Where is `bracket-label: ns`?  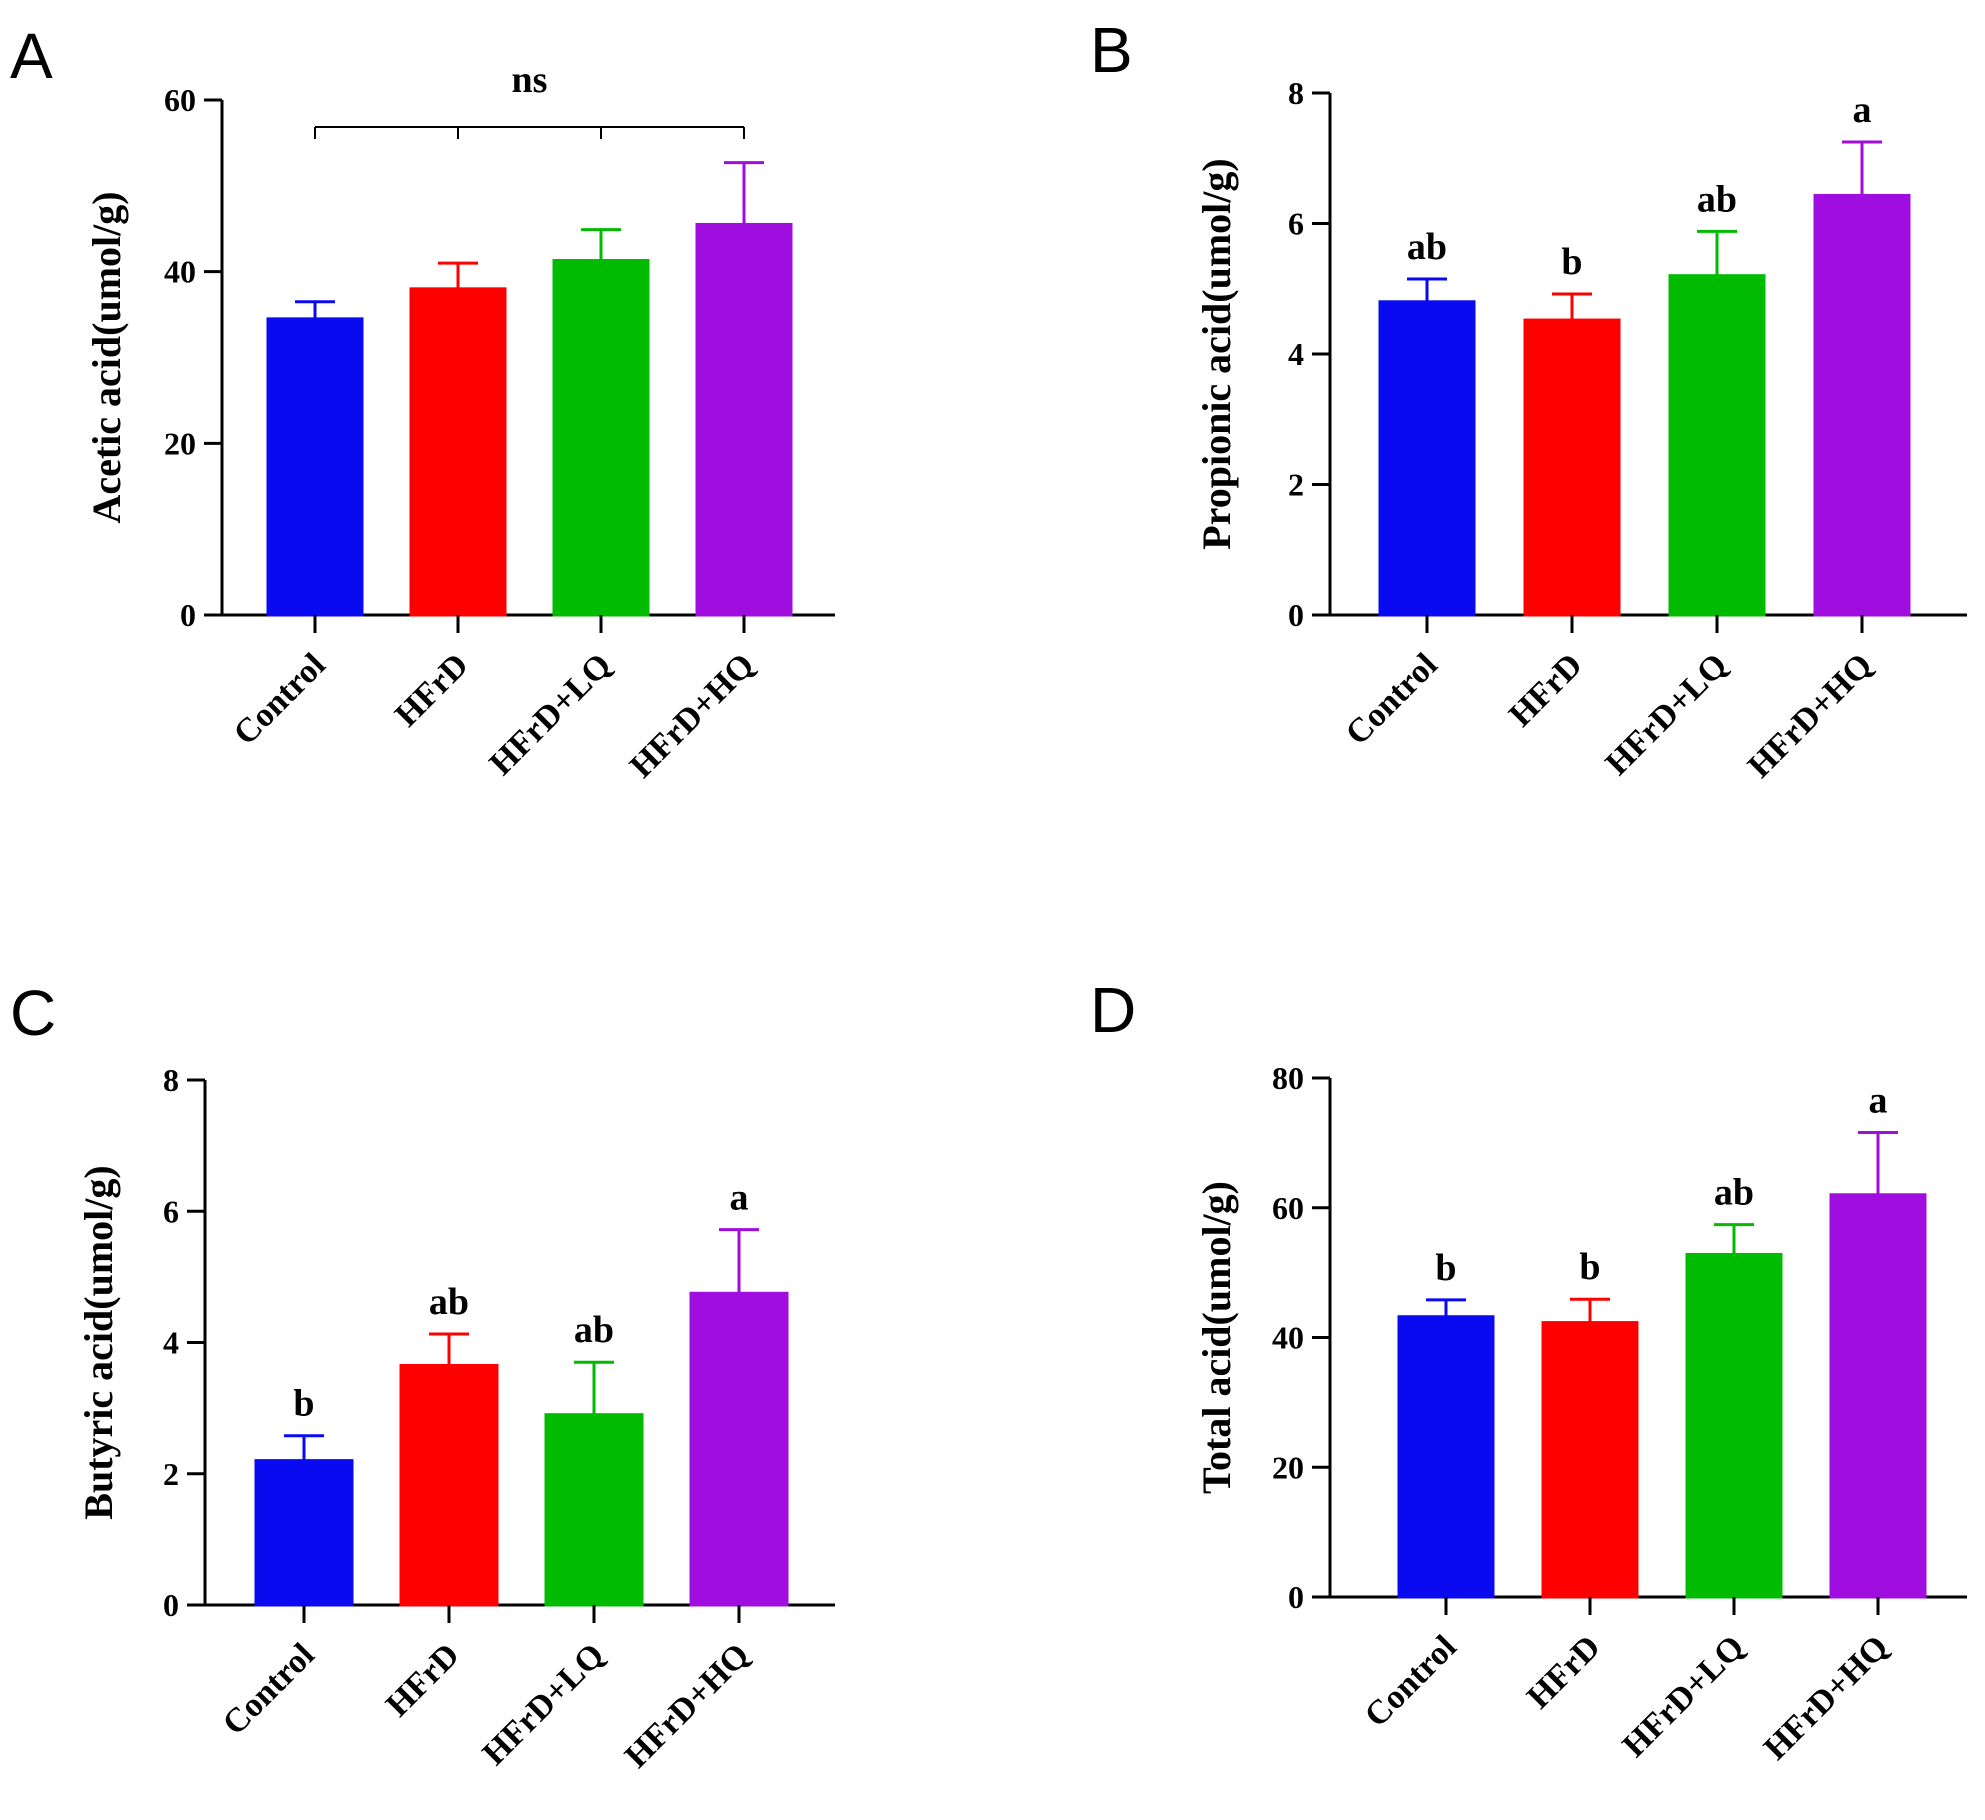
bracket-label: ns is located at coordinates (530, 80).